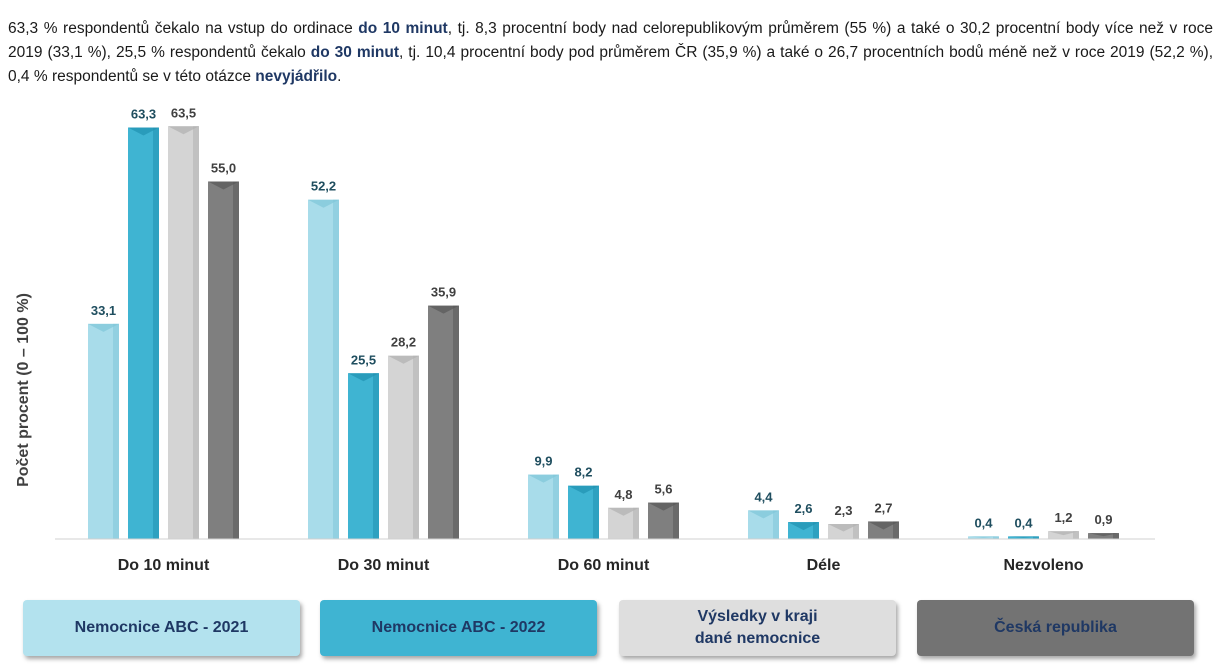 The width and height of the screenshot is (1225, 666). What do you see at coordinates (623, 494) in the screenshot?
I see `data-label-vysledky-v-kraji-dane-nemocnice-do-60-minut: 4,8` at bounding box center [623, 494].